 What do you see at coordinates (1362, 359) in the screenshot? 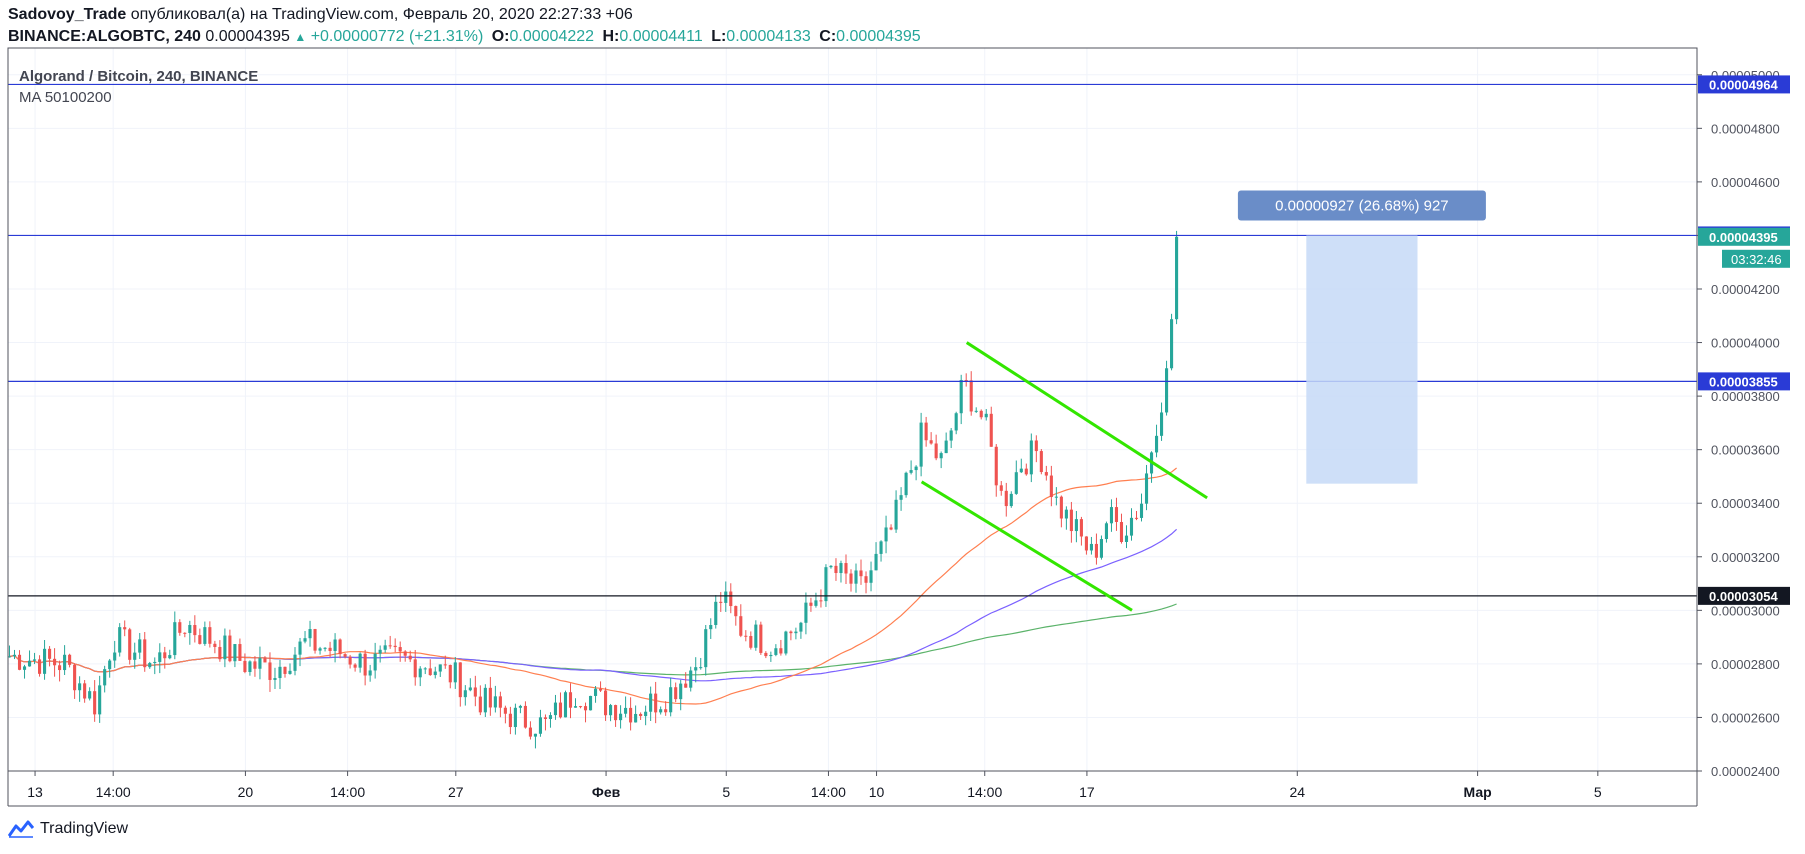
I see `price-range-box` at bounding box center [1362, 359].